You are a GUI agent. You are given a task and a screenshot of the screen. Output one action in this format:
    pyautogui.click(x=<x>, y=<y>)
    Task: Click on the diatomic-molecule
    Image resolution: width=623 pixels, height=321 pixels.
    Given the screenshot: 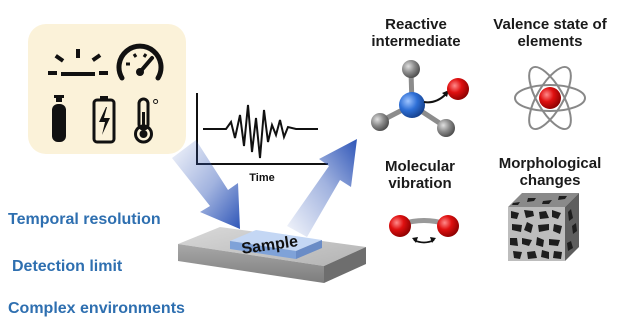 What is the action you would take?
    pyautogui.click(x=424, y=229)
    